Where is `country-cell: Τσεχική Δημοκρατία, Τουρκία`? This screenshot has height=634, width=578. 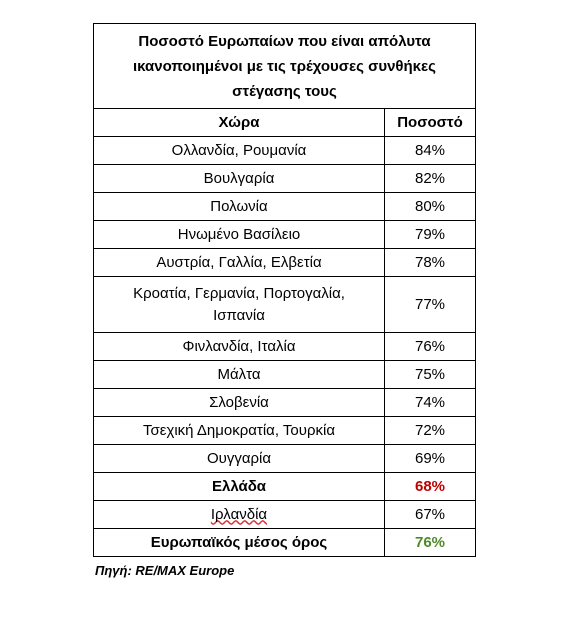
country-cell: Τσεχική Δημοκρατία, Τουρκία is located at coordinates (239, 430).